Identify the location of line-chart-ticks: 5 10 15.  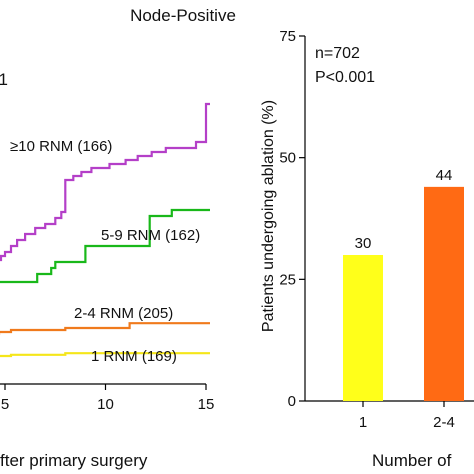
(108, 398).